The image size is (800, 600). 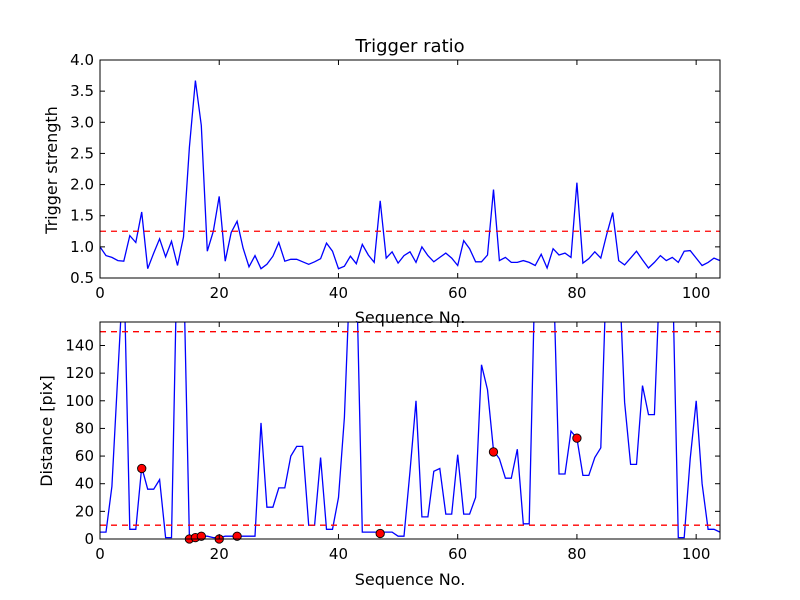 What do you see at coordinates (79, 345) in the screenshot?
I see `y-tick-label: 140` at bounding box center [79, 345].